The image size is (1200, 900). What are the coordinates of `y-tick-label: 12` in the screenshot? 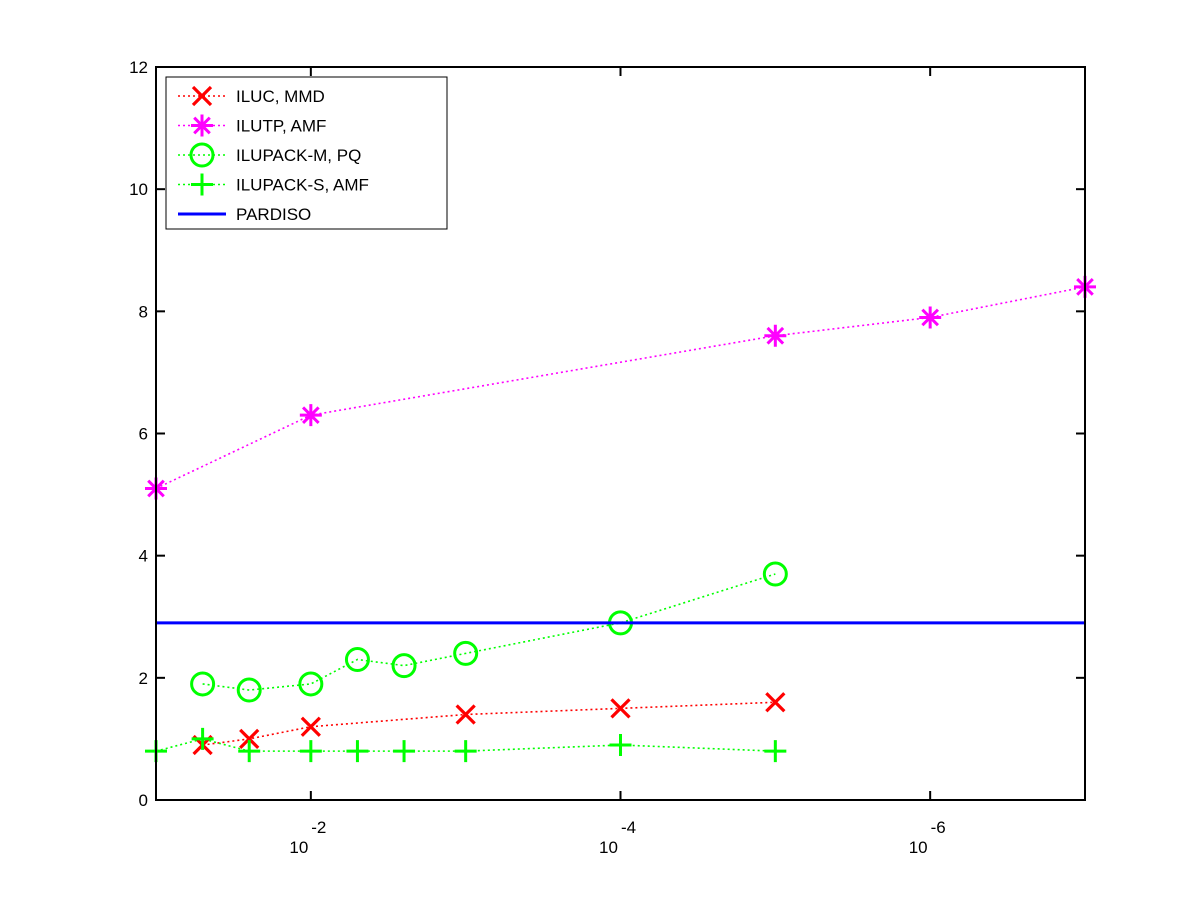 It's located at (138, 67).